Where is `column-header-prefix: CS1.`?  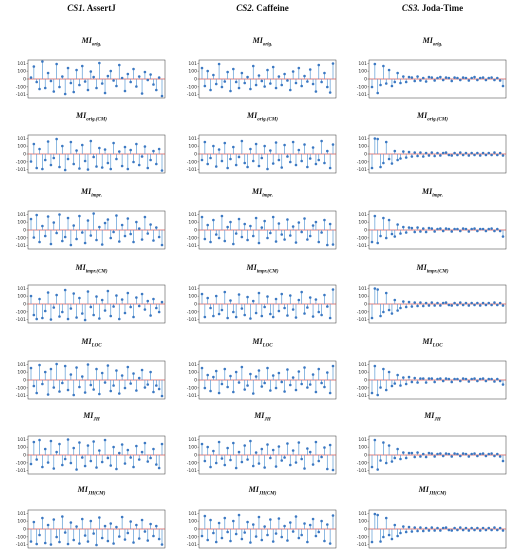 column-header-prefix: CS1. is located at coordinates (76, 8).